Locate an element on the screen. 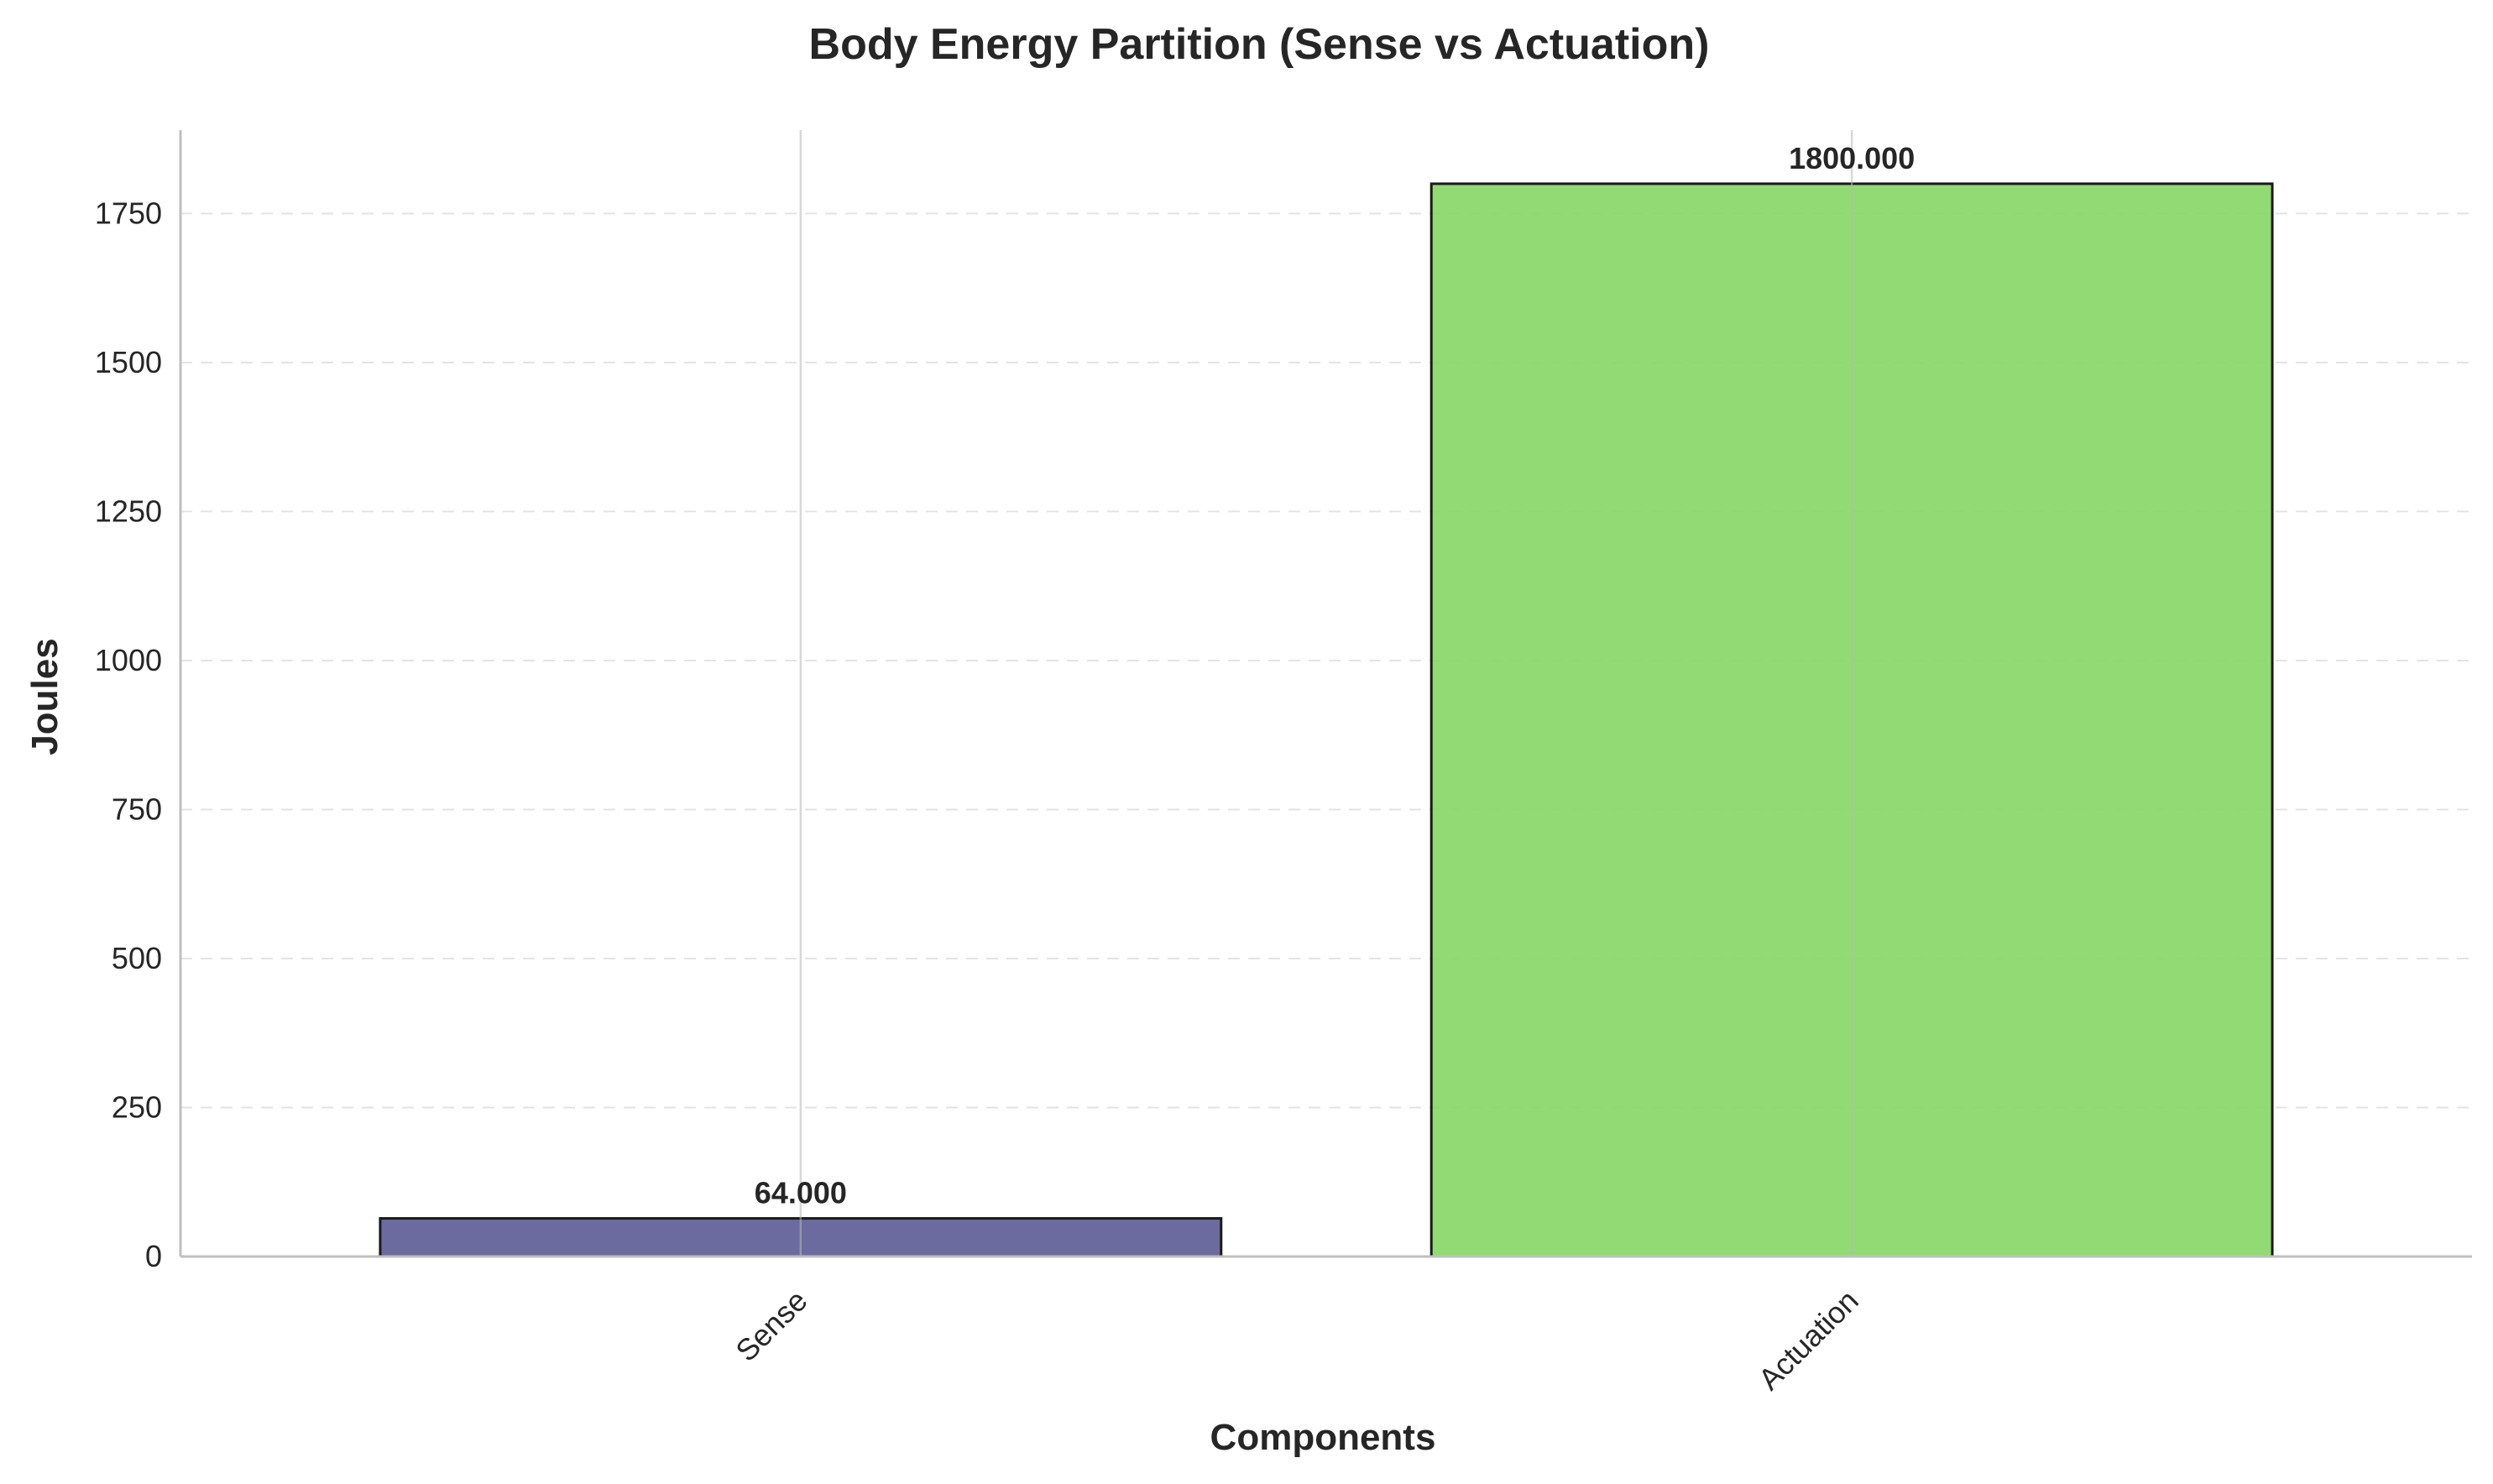  y-tick-label-1: 250 is located at coordinates (137, 1106).